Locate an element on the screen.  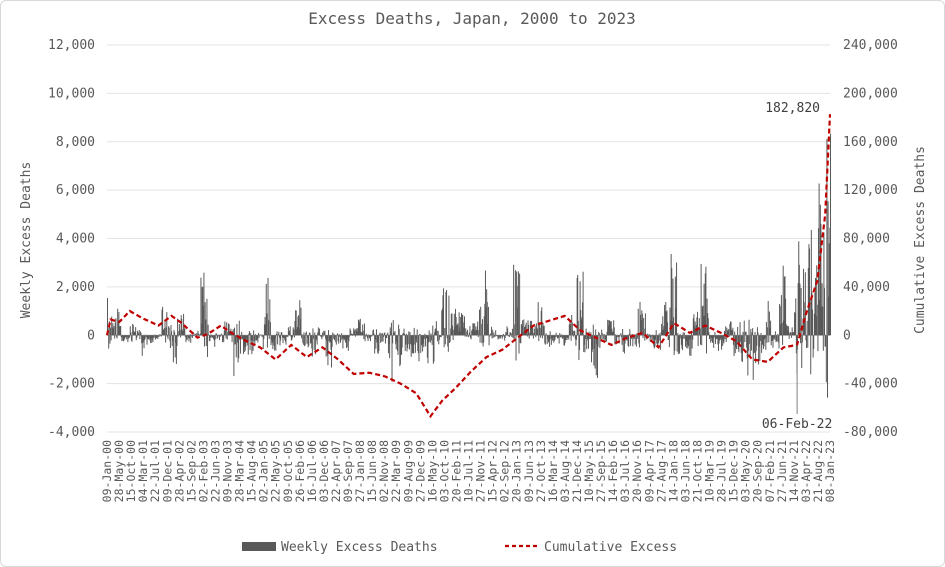
x-tick-label: 27-Oct-13 is located at coordinates (541, 471).